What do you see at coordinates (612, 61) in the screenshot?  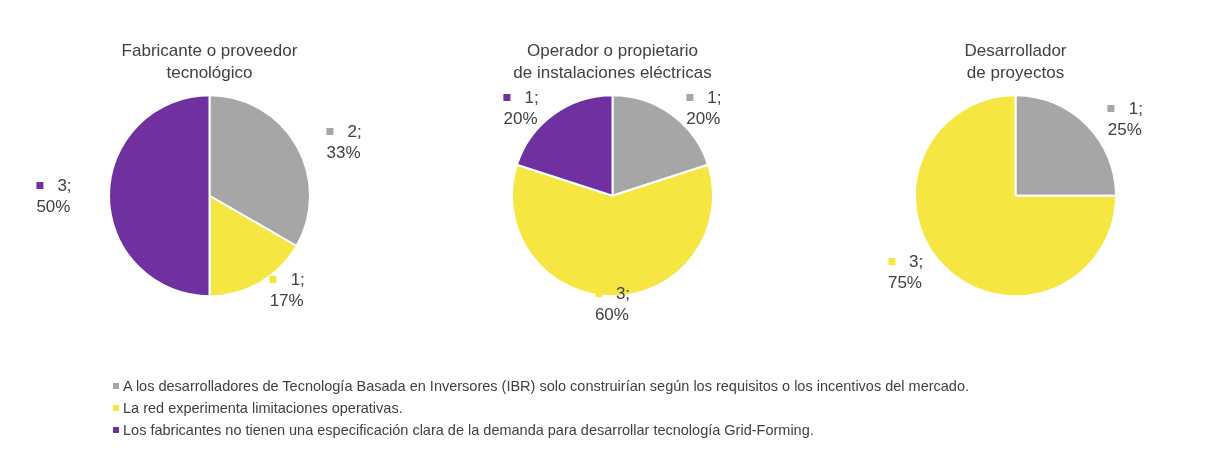 I see `chart-title: Operador o propietario de instalaciones eléctricas` at bounding box center [612, 61].